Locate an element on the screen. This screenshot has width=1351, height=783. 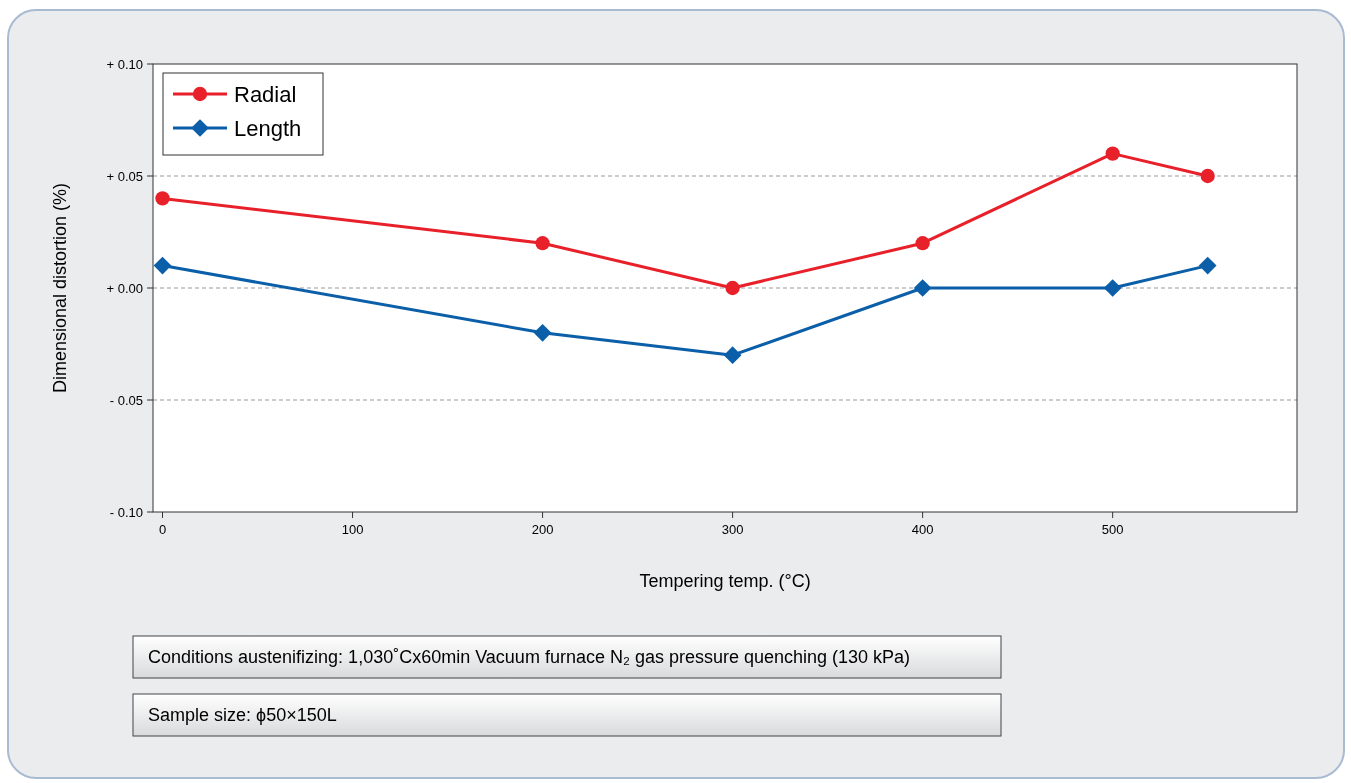
text: Conditions austenifizing: 1,030˚Cx60min Vacuum furnace N₂ gas pressure quenching (130 kPa) is located at coordinates (529, 657).